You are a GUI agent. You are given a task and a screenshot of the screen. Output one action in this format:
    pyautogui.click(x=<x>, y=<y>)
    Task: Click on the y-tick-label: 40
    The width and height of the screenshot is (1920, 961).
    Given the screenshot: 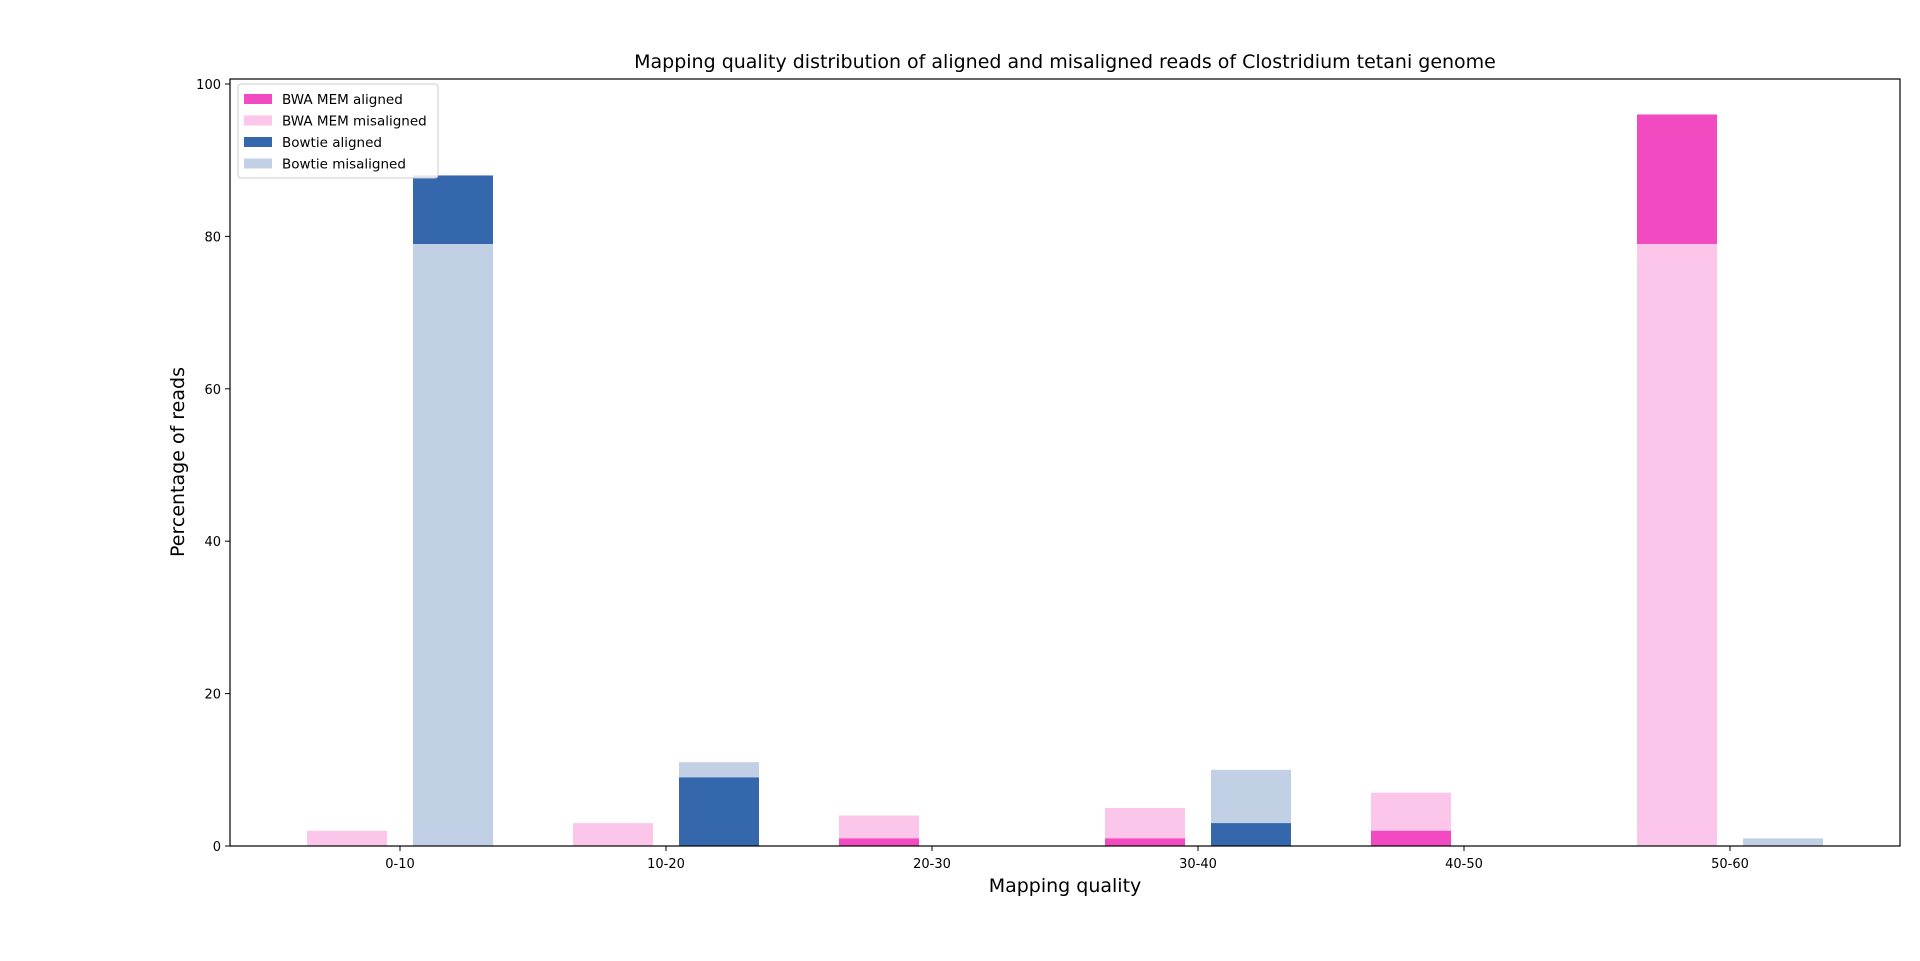 What is the action you would take?
    pyautogui.click(x=212, y=542)
    